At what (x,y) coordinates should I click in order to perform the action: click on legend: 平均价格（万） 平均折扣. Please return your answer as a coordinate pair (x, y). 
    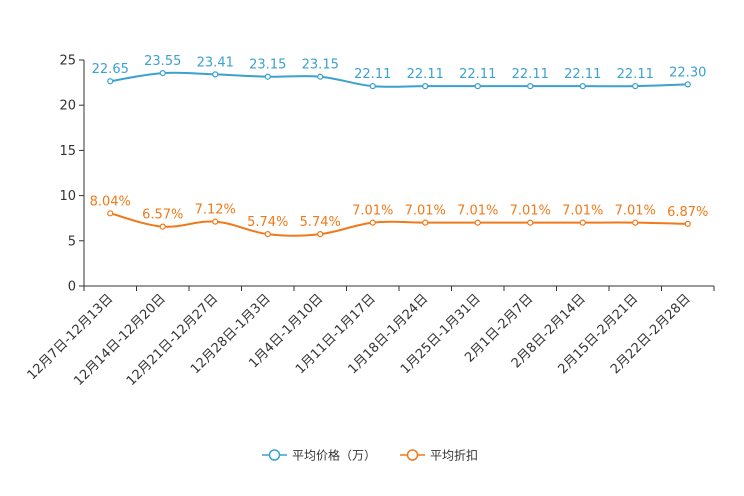
    Looking at the image, I should click on (370, 455).